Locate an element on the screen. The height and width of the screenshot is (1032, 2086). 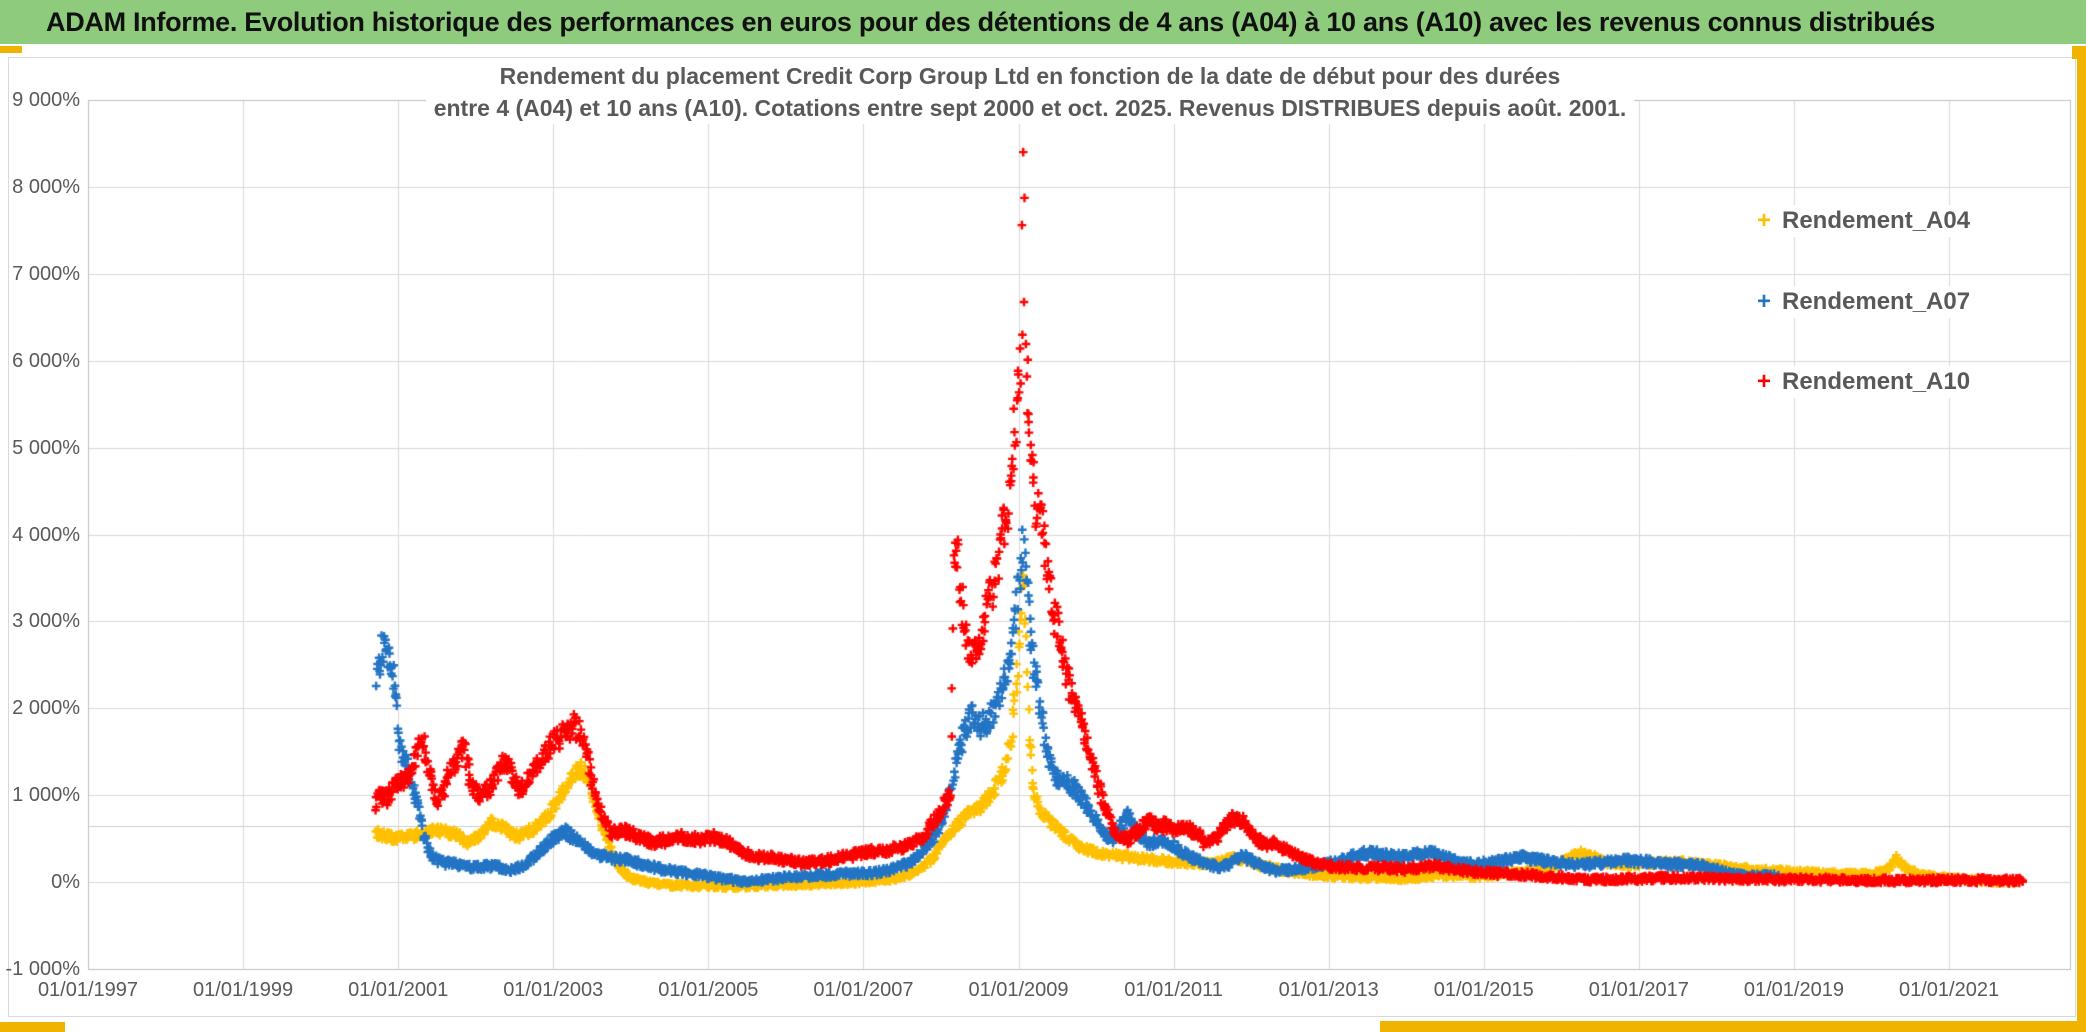
x-tick-label: 01/01/2007 is located at coordinates (863, 990).